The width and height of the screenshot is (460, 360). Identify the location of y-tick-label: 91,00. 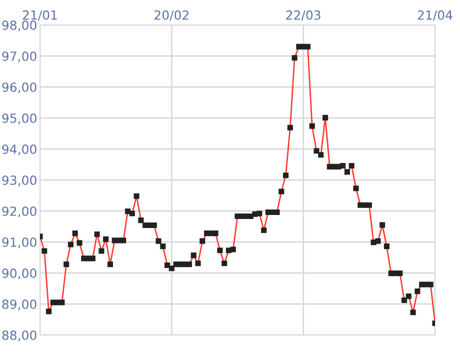
(19, 242).